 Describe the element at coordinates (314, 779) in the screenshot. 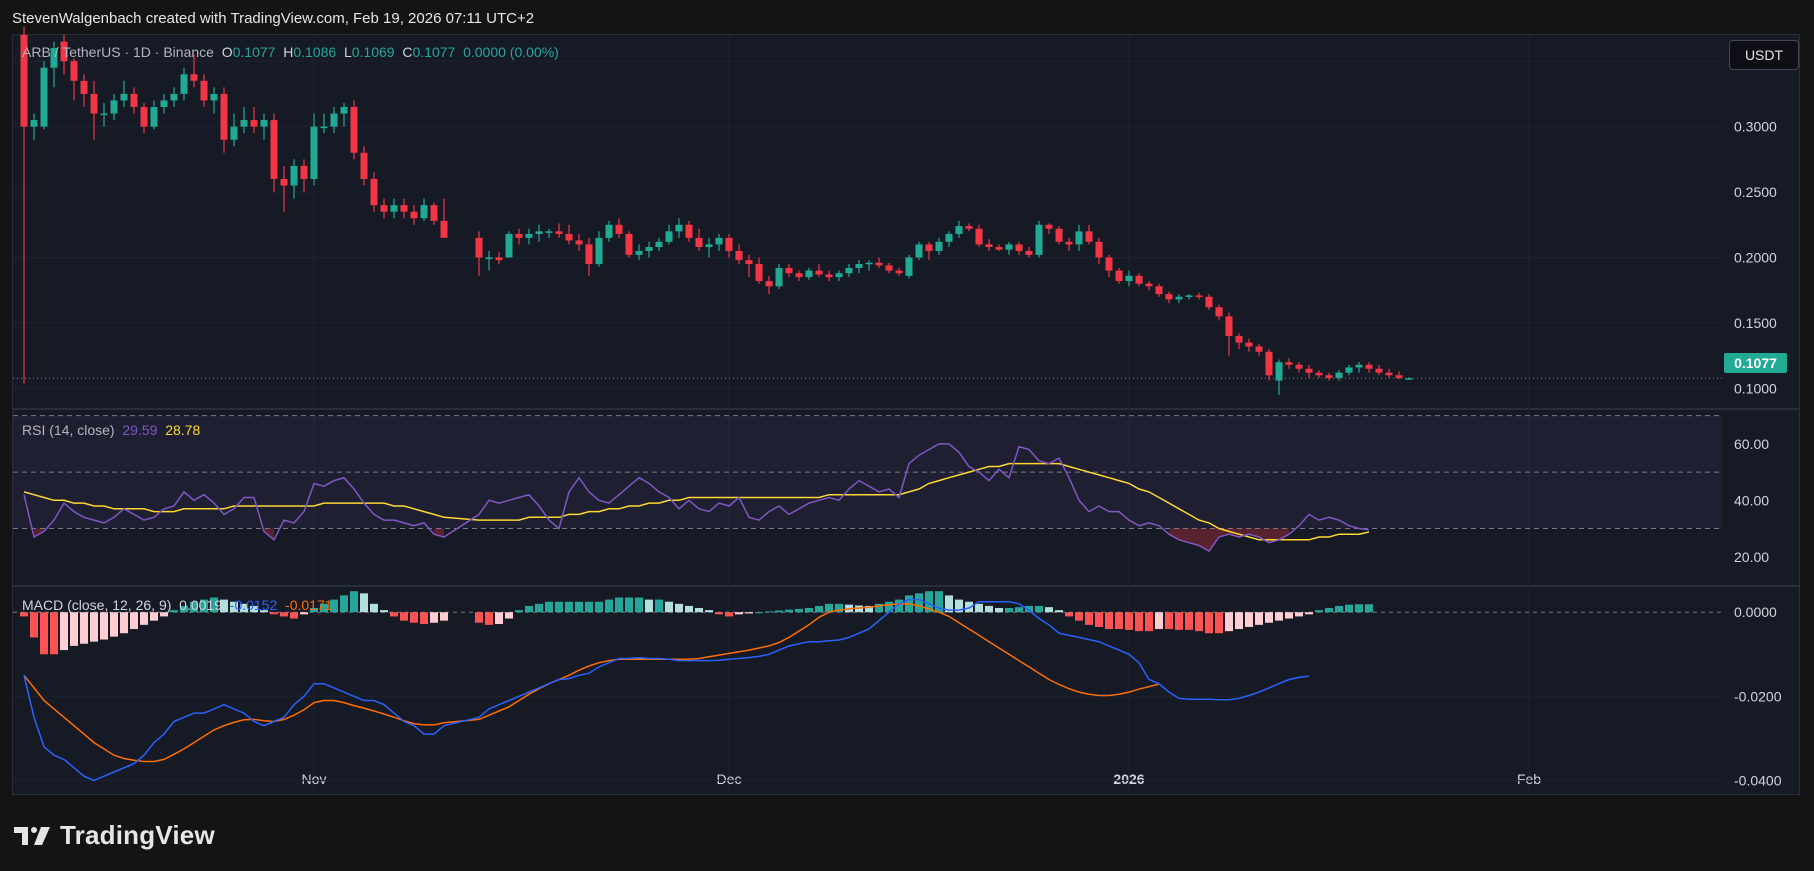

I see `x-axis-tick-label: Nov` at that location.